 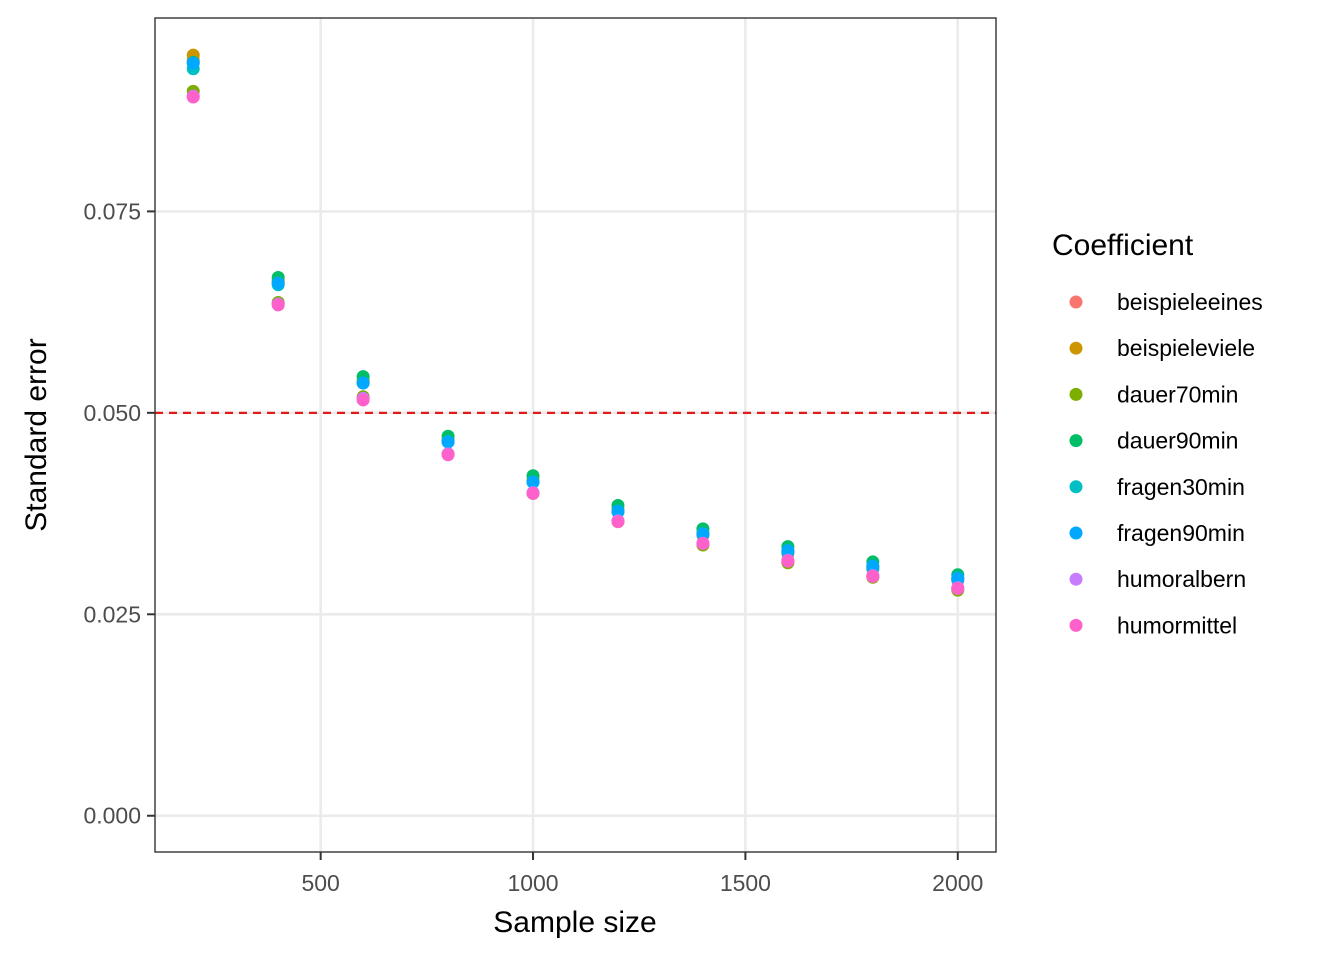 What do you see at coordinates (1076, 348) in the screenshot?
I see `legend-key-beispieleviele` at bounding box center [1076, 348].